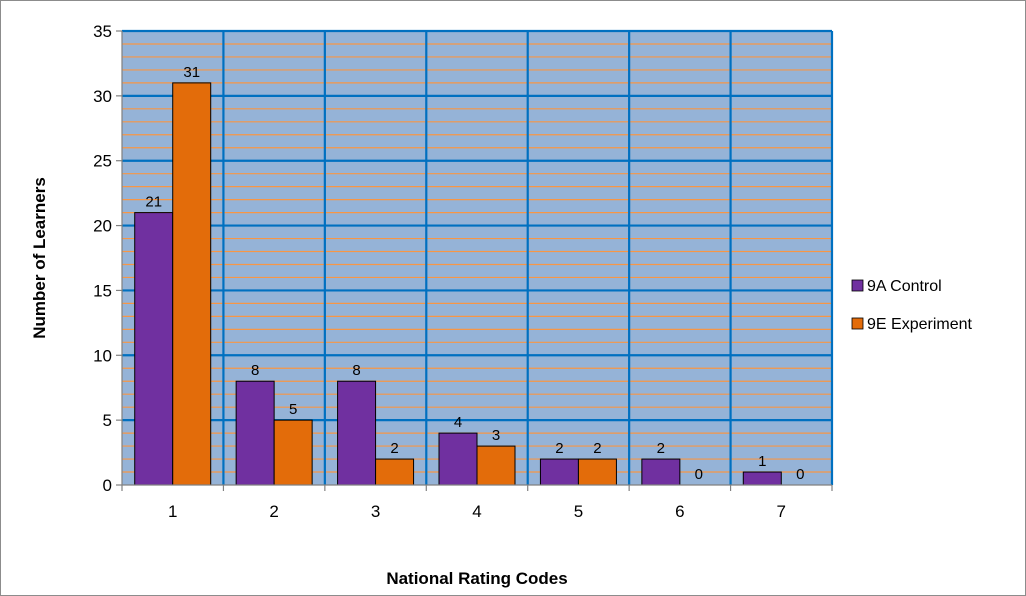  I want to click on legend-label: 9A Control, so click(904, 286).